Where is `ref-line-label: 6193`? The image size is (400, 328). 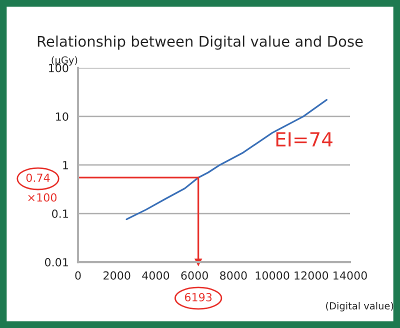 ref-line-label: 6193 is located at coordinates (198, 297).